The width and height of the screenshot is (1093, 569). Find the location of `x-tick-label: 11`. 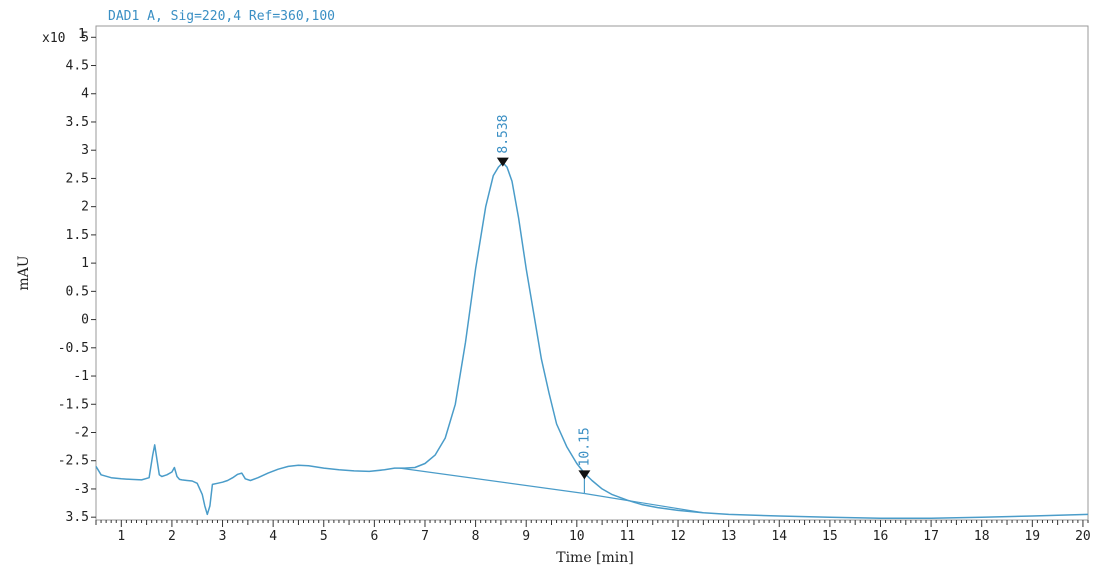

x-tick-label: 11 is located at coordinates (628, 536).